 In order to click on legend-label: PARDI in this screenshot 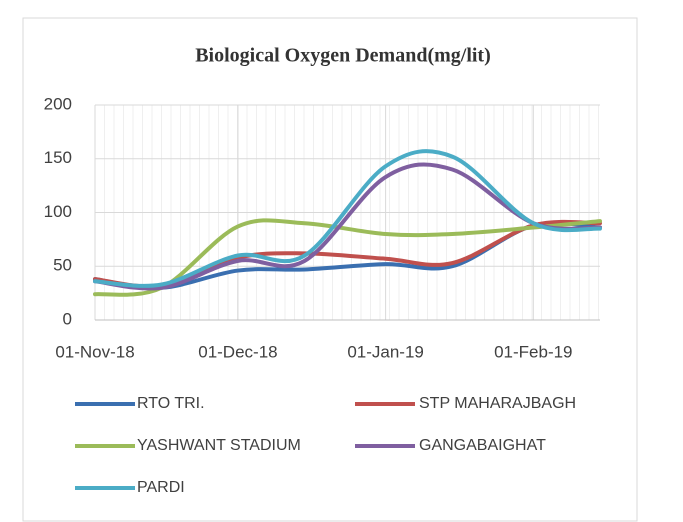, I will do `click(161, 487)`.